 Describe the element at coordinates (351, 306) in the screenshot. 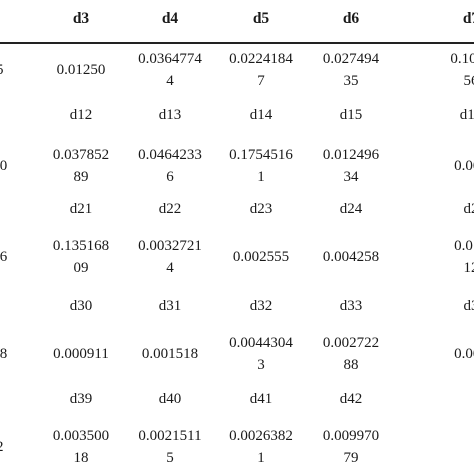

I see `table-cell-r5-c4: d33` at that location.